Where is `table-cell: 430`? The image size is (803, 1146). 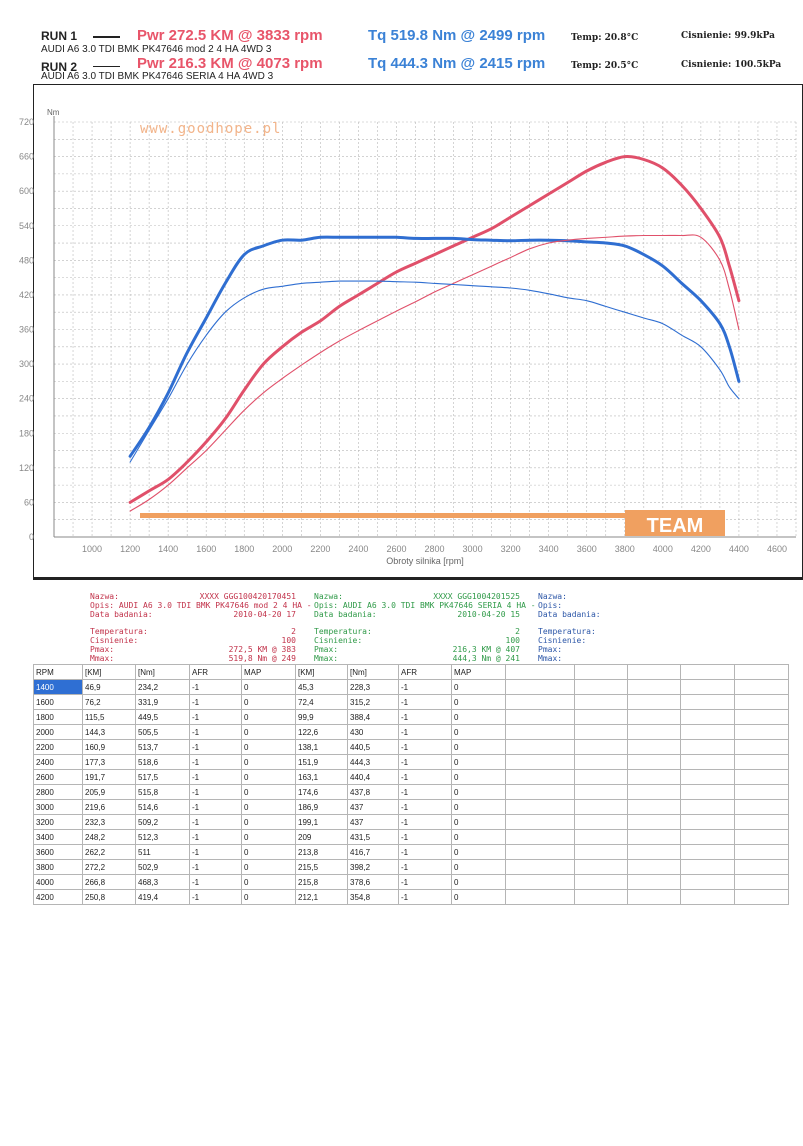 table-cell: 430 is located at coordinates (373, 732).